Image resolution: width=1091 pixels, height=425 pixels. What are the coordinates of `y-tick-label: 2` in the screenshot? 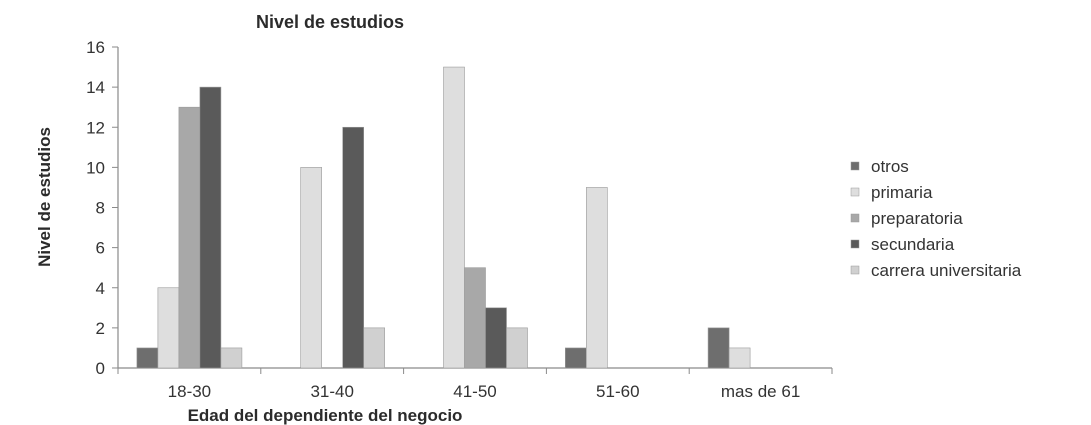 It's located at (100, 328).